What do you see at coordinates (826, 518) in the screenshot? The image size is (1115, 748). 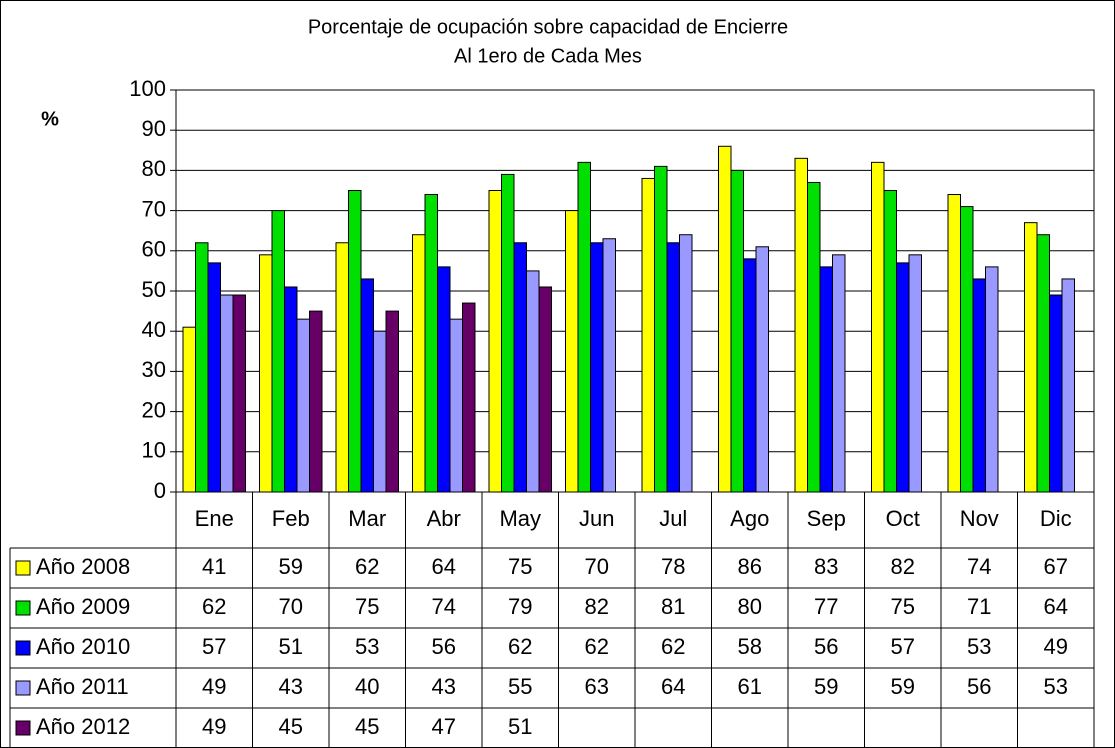 I see `x-tick-label: Sep` at bounding box center [826, 518].